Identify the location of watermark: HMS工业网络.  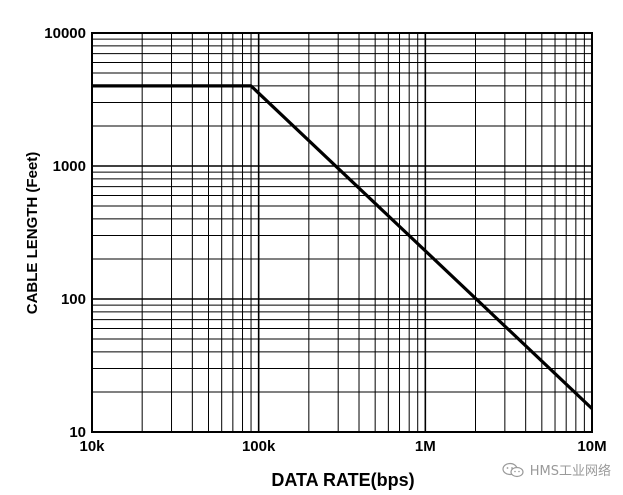
(556, 469).